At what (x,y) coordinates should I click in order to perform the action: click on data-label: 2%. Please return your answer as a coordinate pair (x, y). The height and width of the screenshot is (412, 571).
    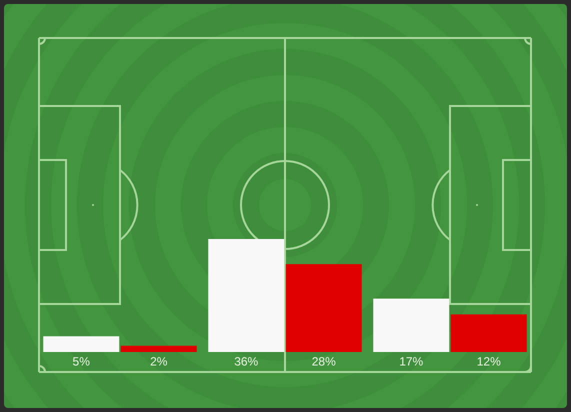
    Looking at the image, I should click on (159, 361).